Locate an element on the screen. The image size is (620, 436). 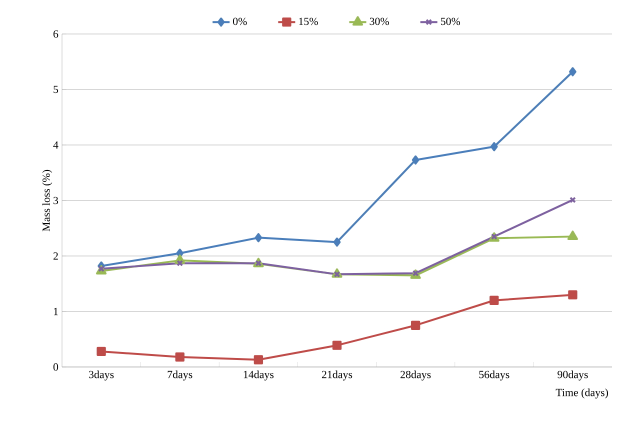
x-tick-label: 21days is located at coordinates (337, 375).